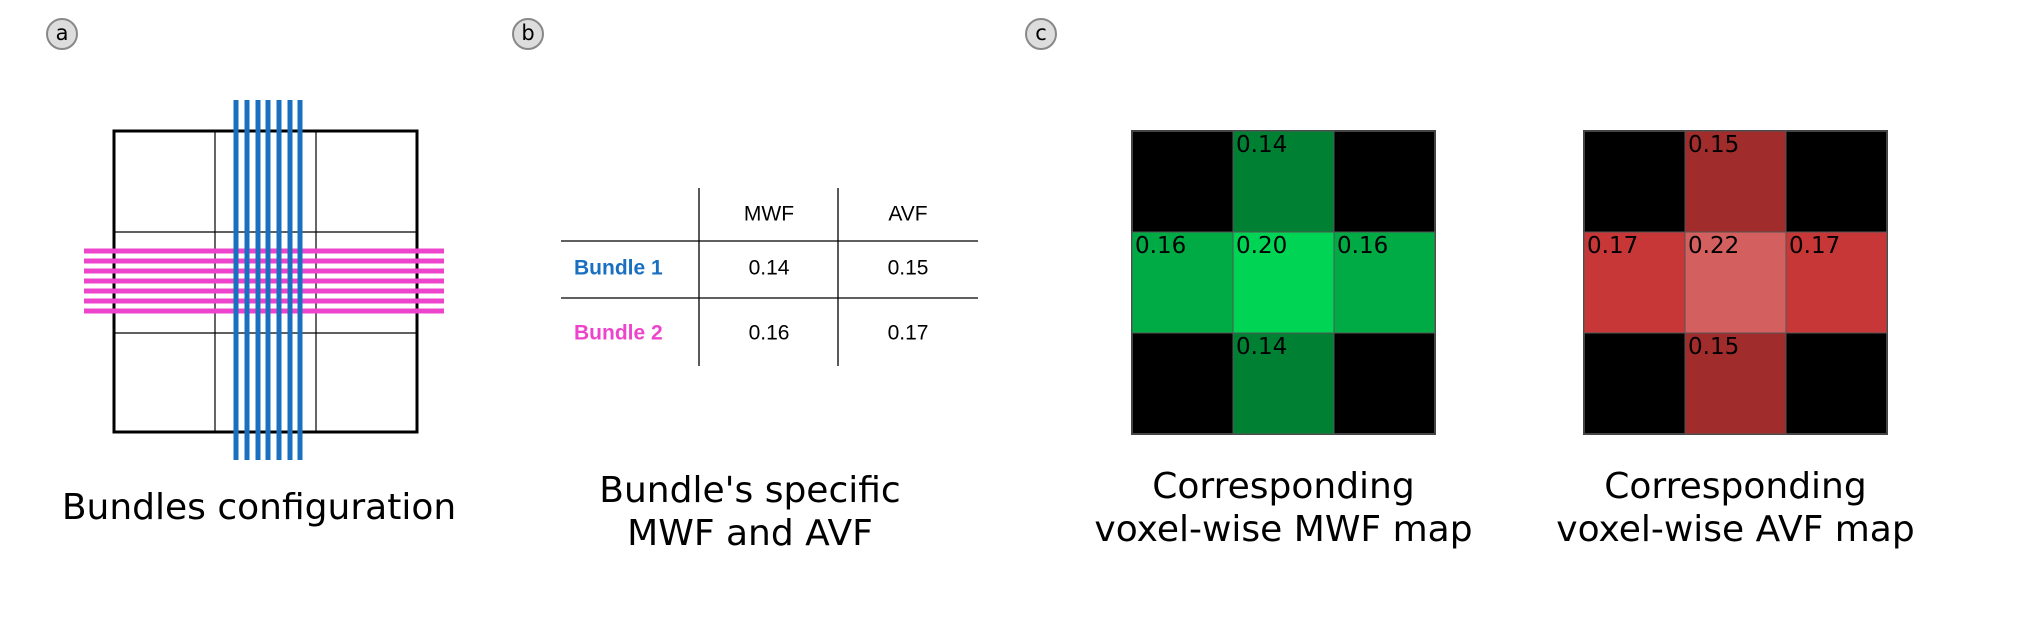 The image size is (2020, 629). What do you see at coordinates (1713, 246) in the screenshot?
I see `voxel-value: 0.22` at bounding box center [1713, 246].